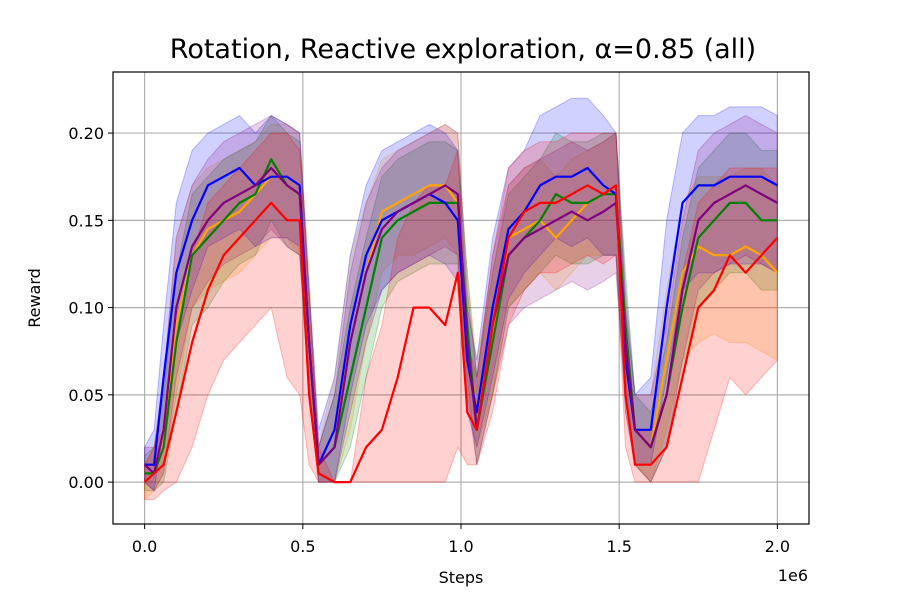 The image size is (900, 600). I want to click on y-tick-label: 0.05, so click(86, 395).